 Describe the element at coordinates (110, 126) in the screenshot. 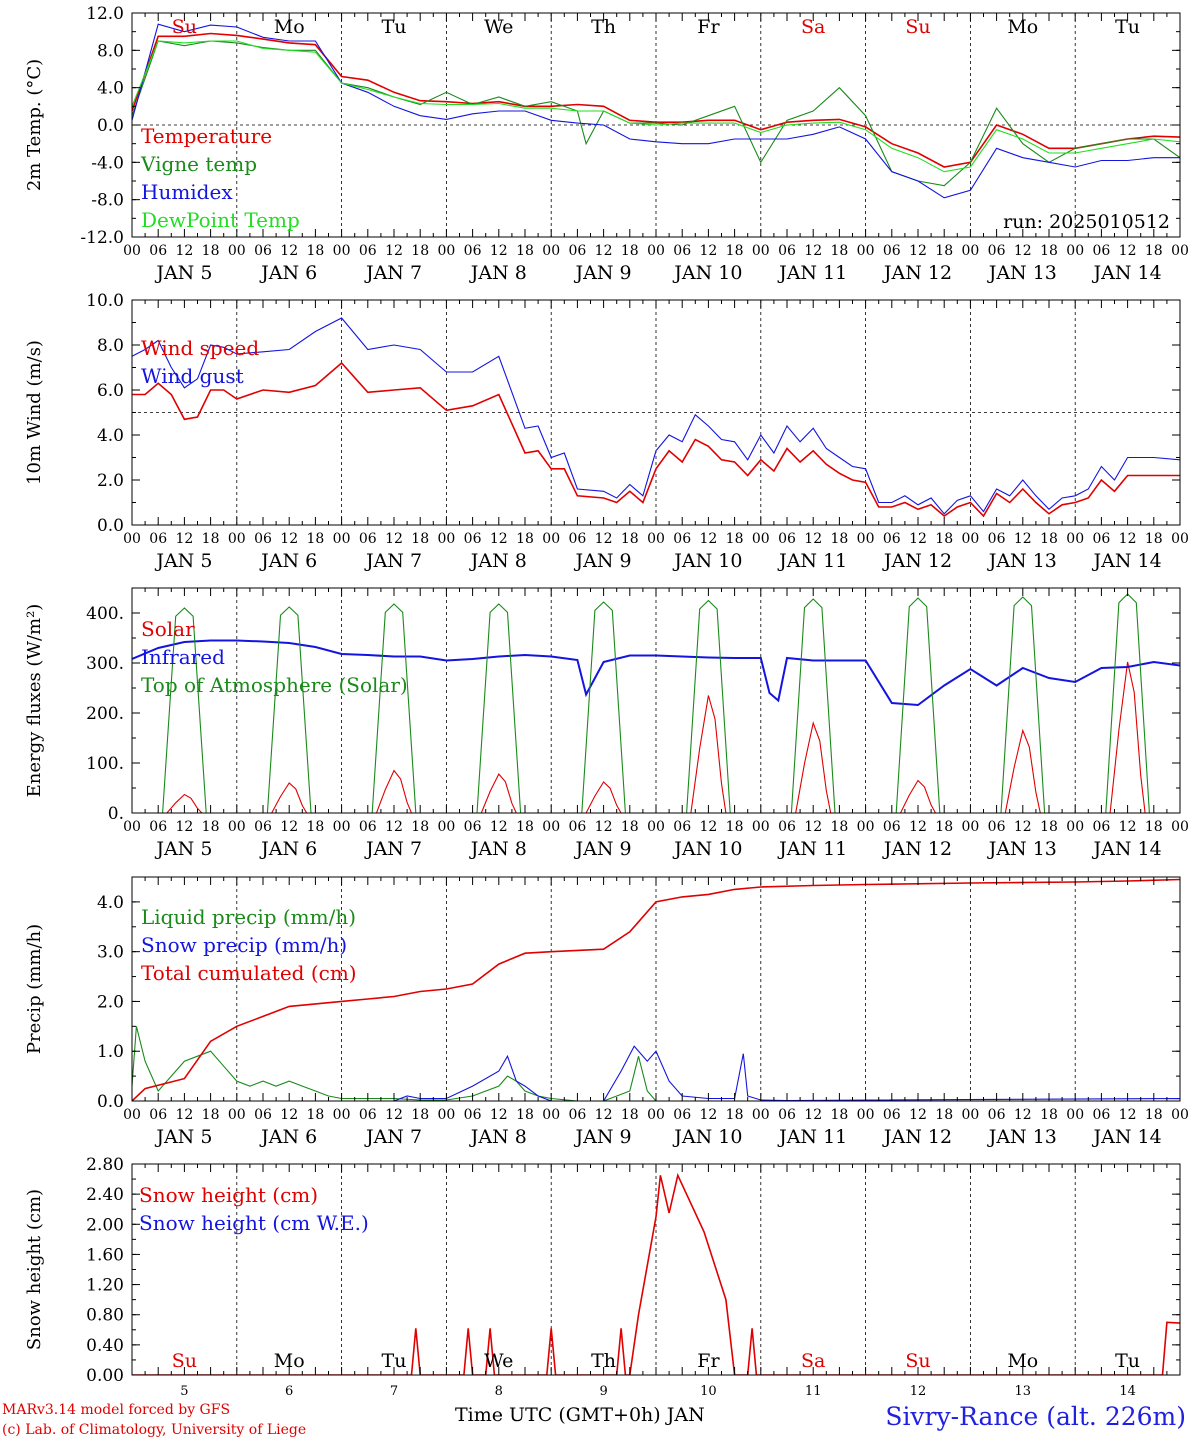

I see `y-tick-label: 0.0` at that location.